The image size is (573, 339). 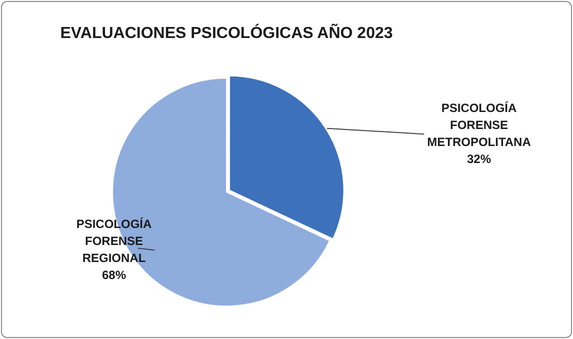 What do you see at coordinates (114, 275) in the screenshot?
I see `data-label: 68%` at bounding box center [114, 275].